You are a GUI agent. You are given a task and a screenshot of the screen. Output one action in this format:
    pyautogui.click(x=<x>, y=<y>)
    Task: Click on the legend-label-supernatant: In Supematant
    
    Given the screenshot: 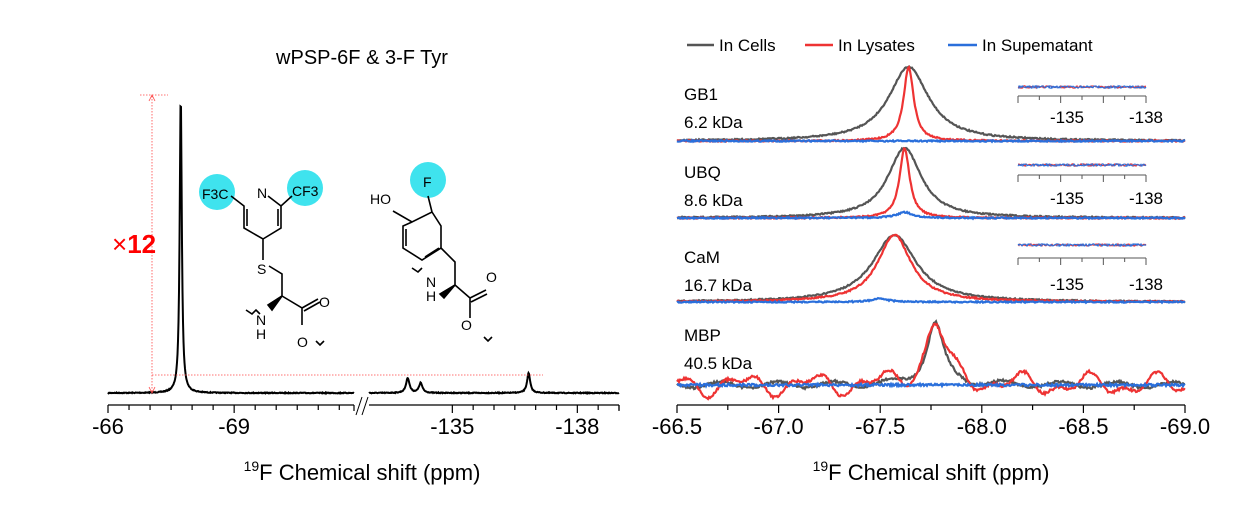 What is the action you would take?
    pyautogui.click(x=1037, y=45)
    